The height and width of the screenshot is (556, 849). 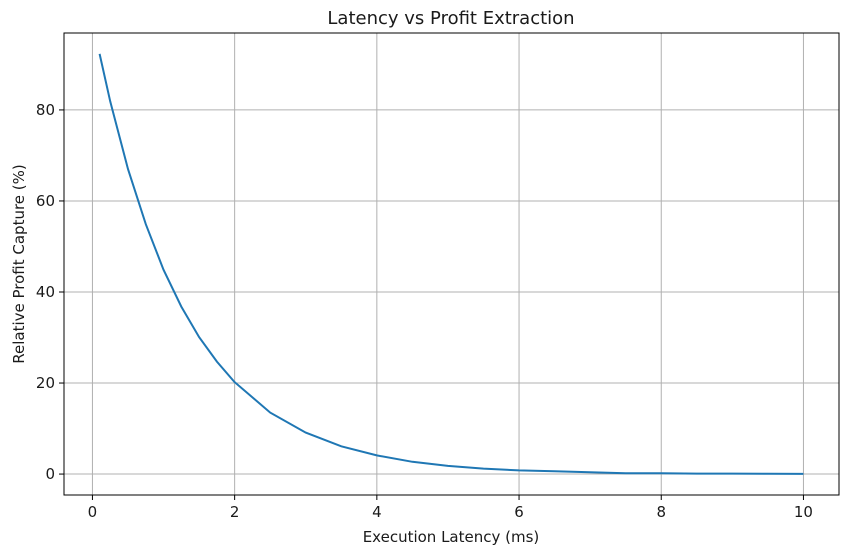 I want to click on chart-title: Latency vs Profit Extraction, so click(x=450, y=18).